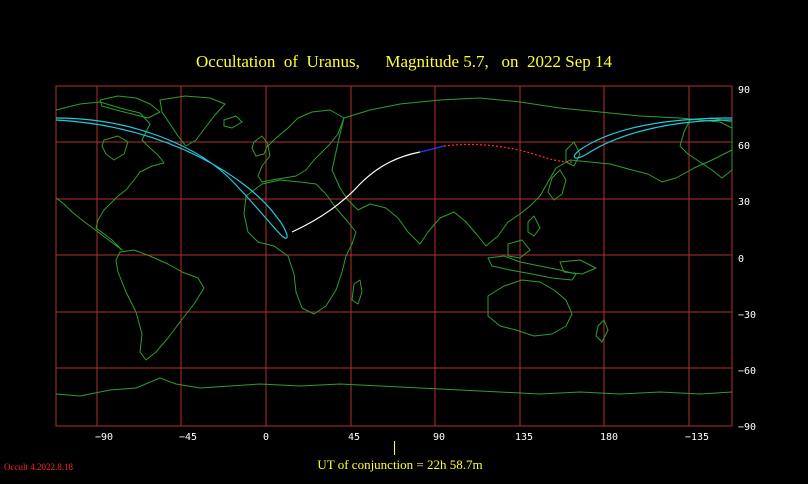 The width and height of the screenshot is (808, 484). I want to click on lat-tick-label: 30, so click(744, 202).